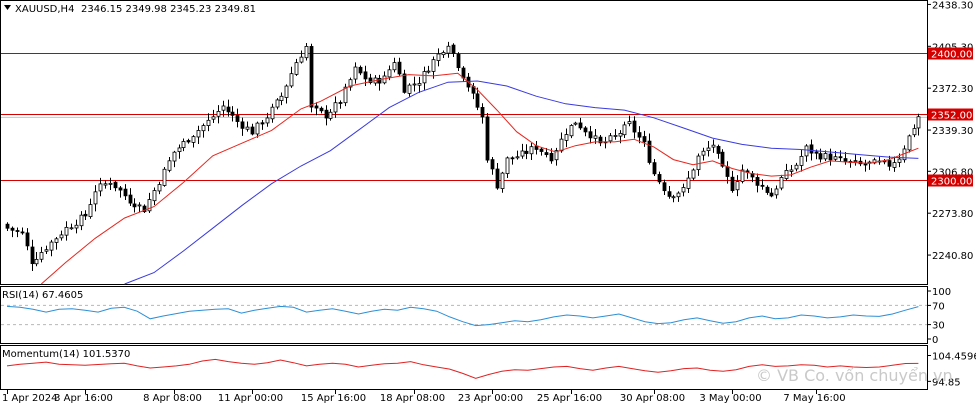  Describe the element at coordinates (7, 7) in the screenshot. I see `dropdown-triangle-icon` at that location.